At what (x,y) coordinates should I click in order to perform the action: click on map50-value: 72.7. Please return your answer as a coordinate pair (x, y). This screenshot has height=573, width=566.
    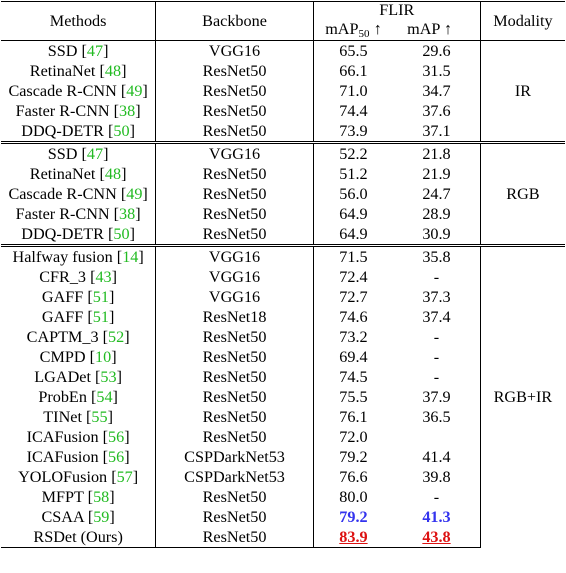
    Looking at the image, I should click on (353, 297).